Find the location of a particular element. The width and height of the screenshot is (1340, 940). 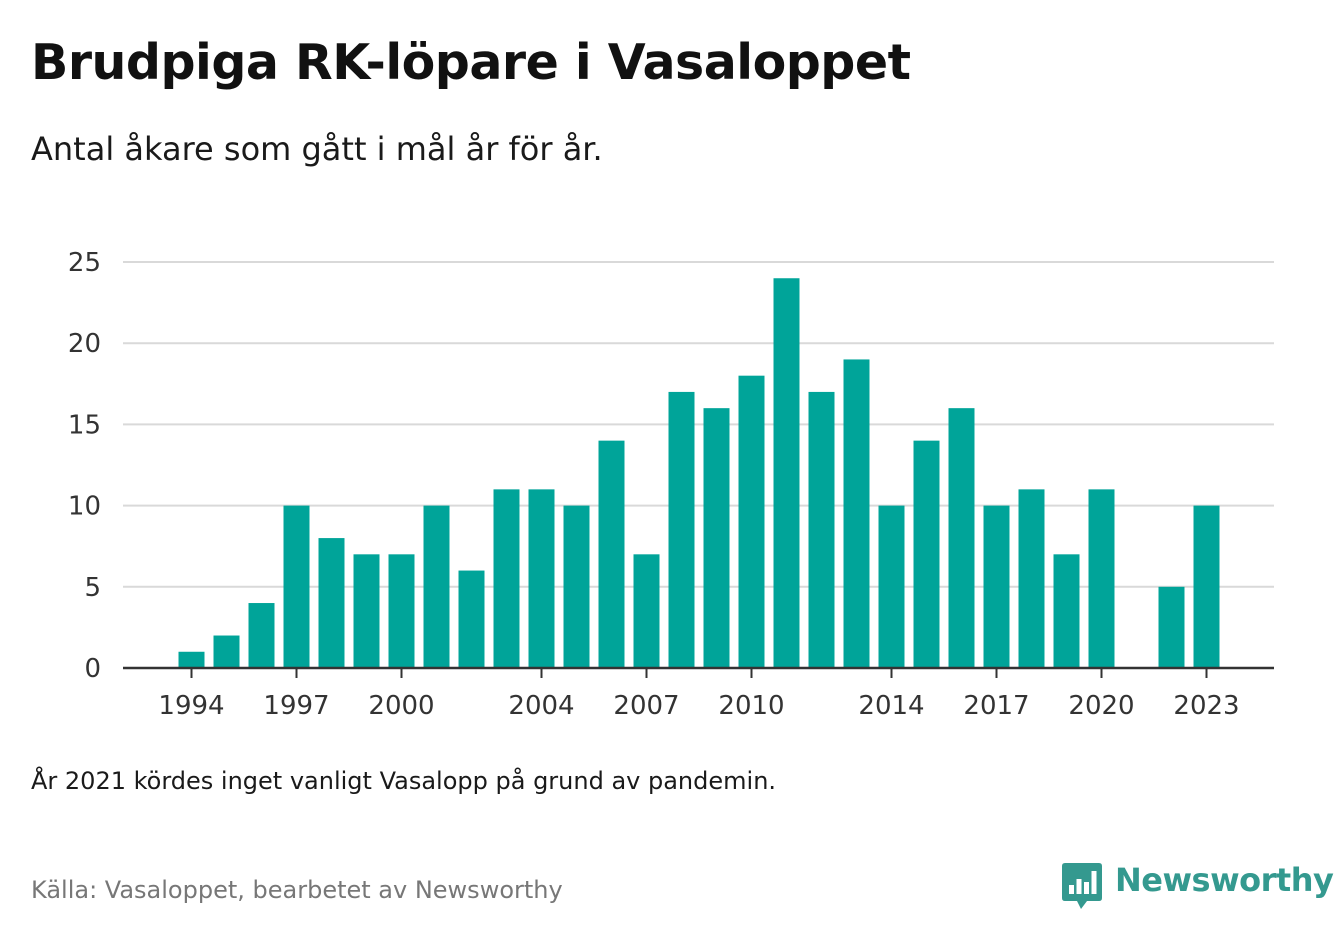

y-axis-ticks: 0 5 10 15 20 25 is located at coordinates (84, 466).